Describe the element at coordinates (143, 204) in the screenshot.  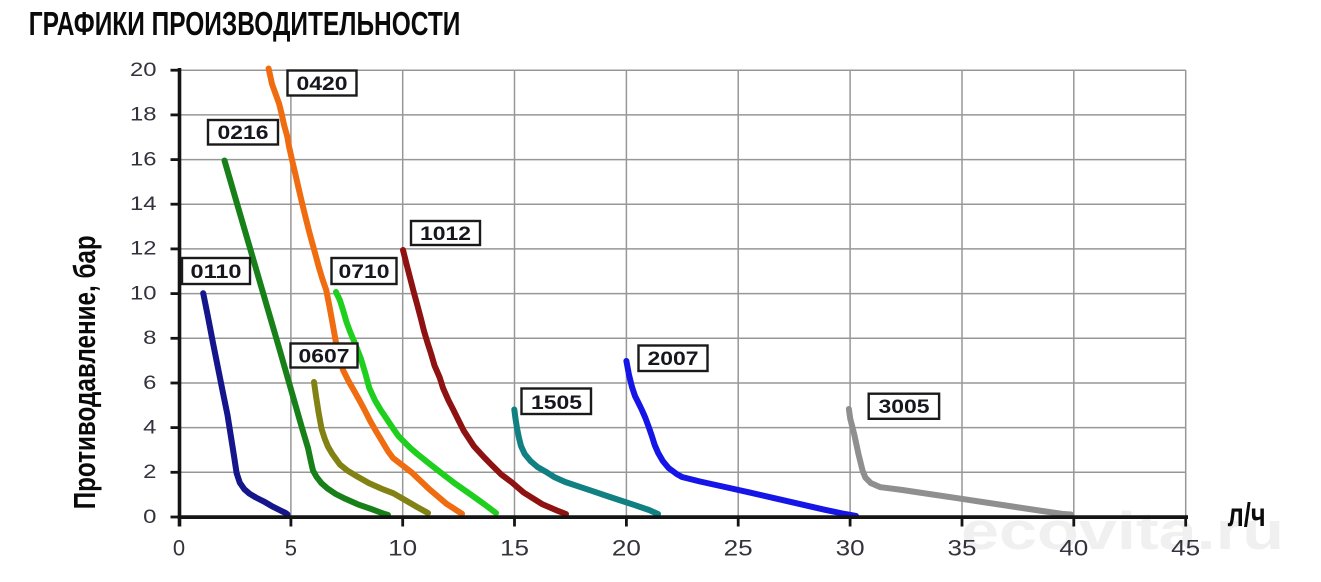
I see `svg-text: 14` at that location.